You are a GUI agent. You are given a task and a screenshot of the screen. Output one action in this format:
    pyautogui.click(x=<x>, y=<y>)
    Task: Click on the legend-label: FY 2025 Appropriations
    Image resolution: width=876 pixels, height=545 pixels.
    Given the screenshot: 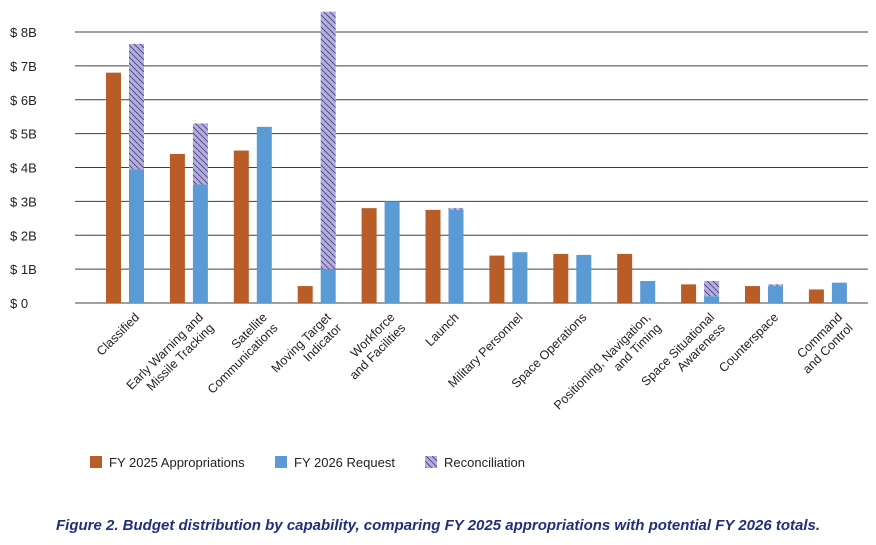 What is the action you would take?
    pyautogui.click(x=177, y=462)
    